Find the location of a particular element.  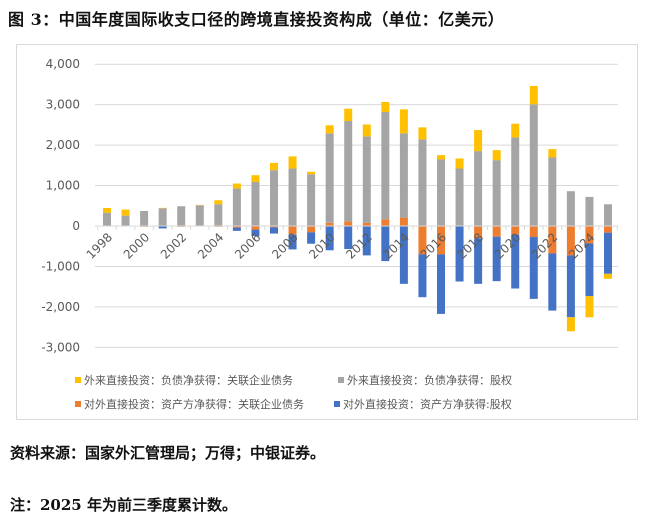

legend-label: 对外直接投资：资产方净获得：关联企业债务 is located at coordinates (194, 404).